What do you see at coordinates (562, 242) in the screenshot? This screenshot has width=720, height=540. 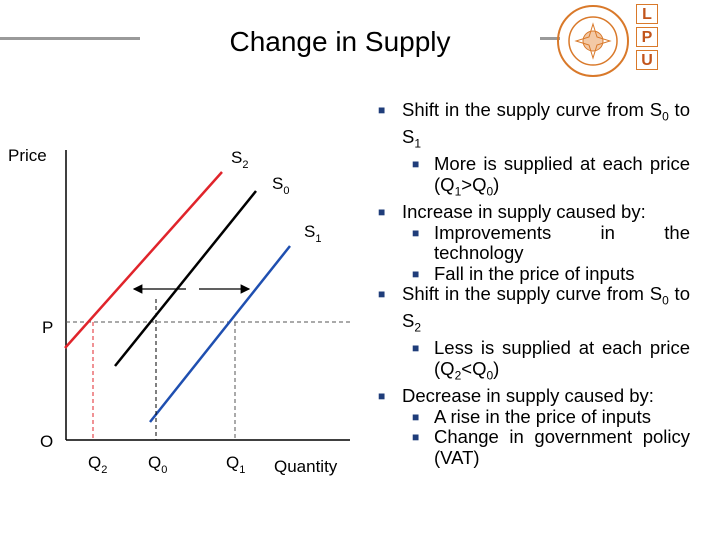 I see `bullet-text: Improvements in the technology` at bounding box center [562, 242].